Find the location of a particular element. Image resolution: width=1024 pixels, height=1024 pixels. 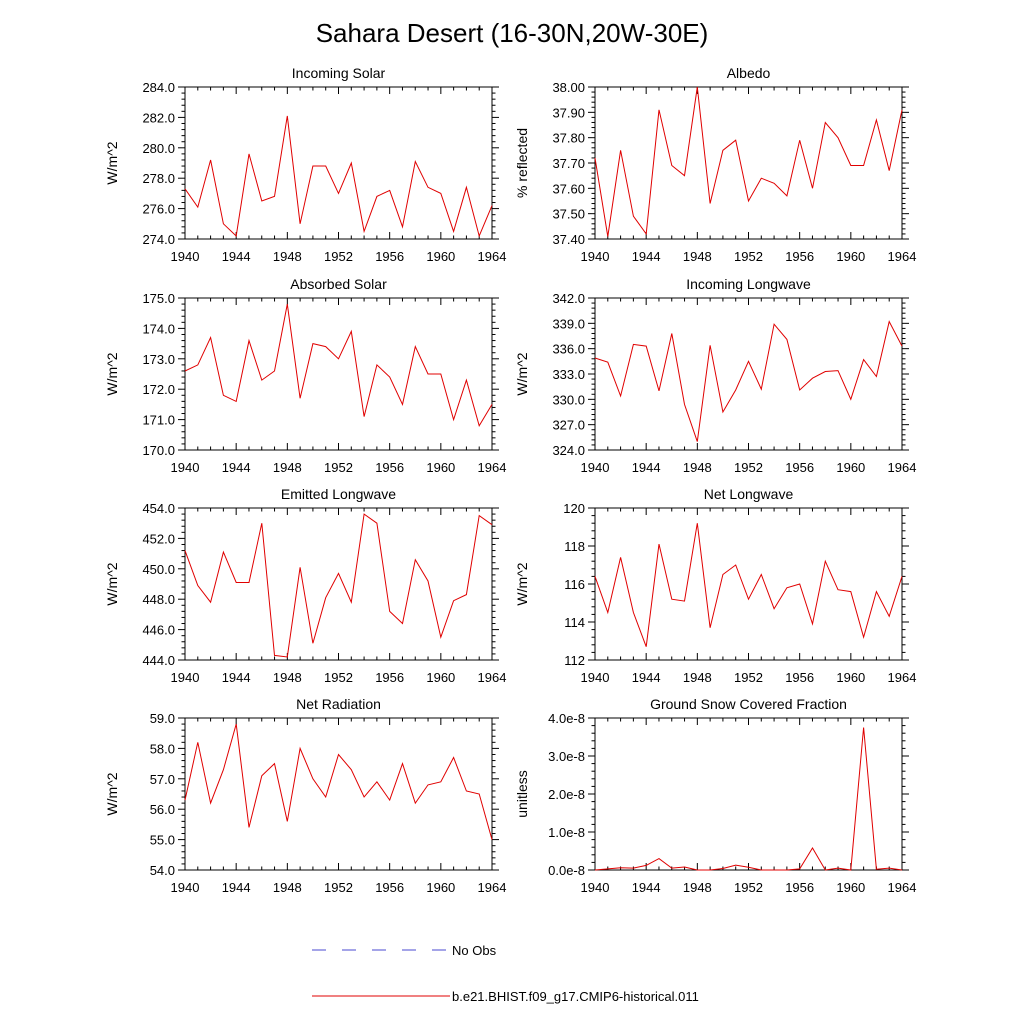

y-tick-label: 274.0 is located at coordinates (158, 239).